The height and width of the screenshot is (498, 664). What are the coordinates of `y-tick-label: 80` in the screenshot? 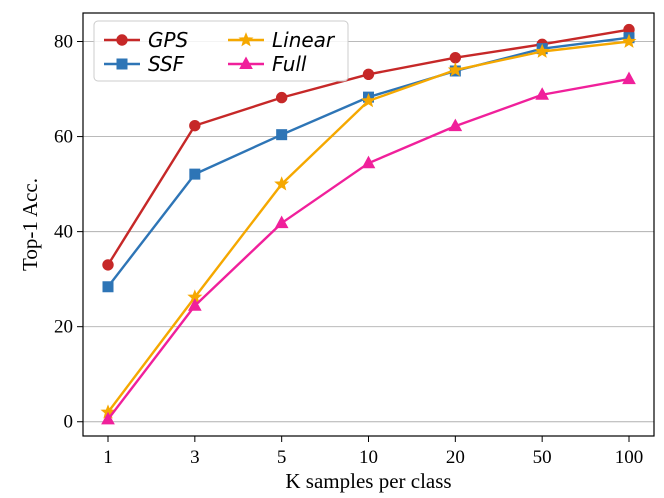 It's located at (63, 42).